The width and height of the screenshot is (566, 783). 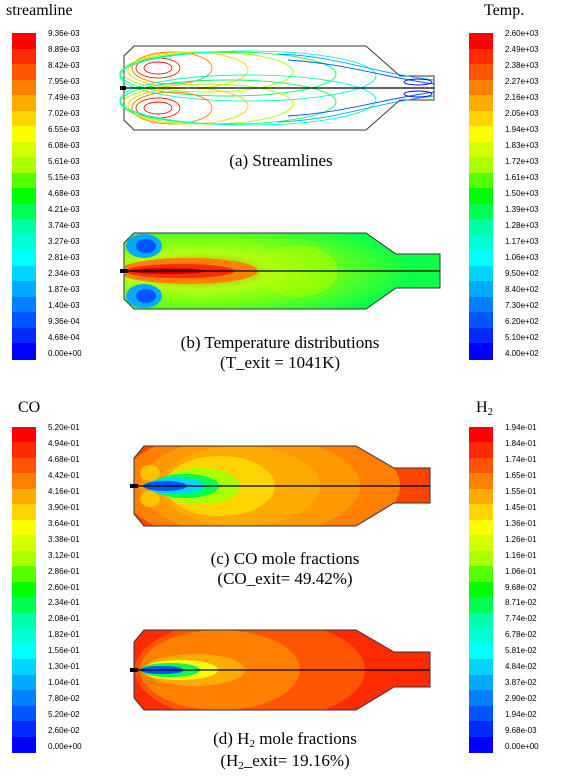 What do you see at coordinates (64, 113) in the screenshot?
I see `colorbar-tick-label: 7.02e-03` at bounding box center [64, 113].